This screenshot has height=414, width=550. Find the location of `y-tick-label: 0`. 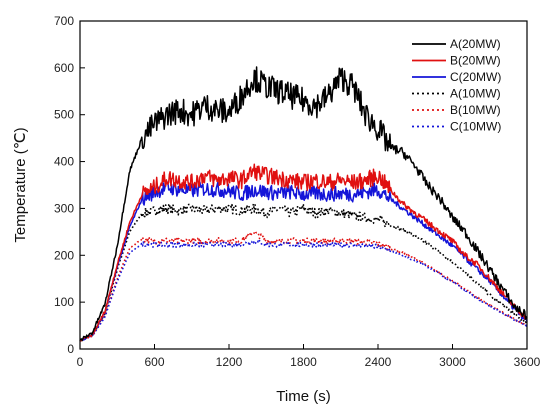

y-tick-label: 0 is located at coordinates (70, 349).